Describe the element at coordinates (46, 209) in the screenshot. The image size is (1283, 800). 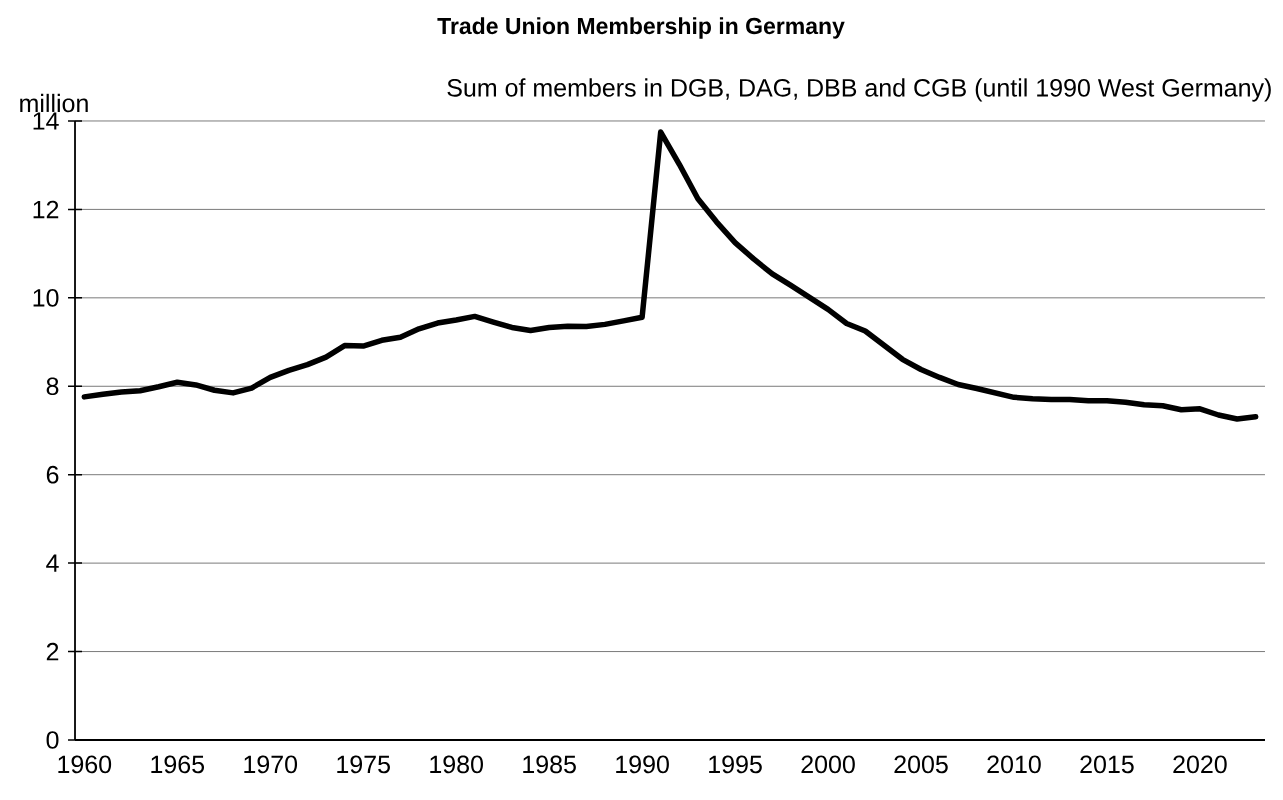
I see `y-tick-label: 12` at that location.